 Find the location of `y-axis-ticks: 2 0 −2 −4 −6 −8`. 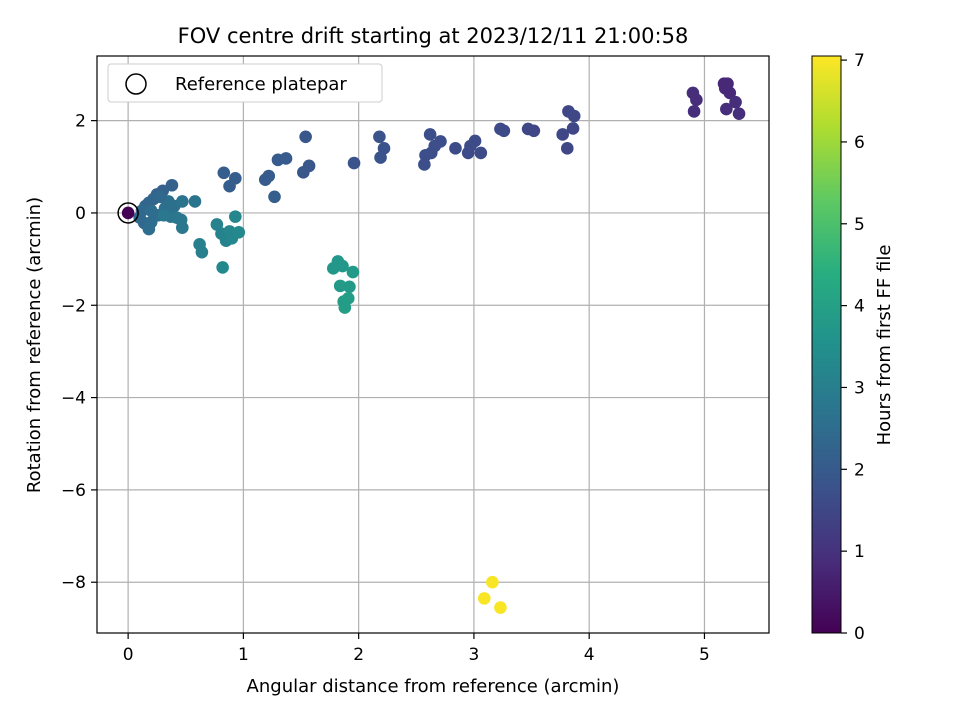

y-axis-ticks: 2 0 −2 −4 −6 −8 is located at coordinates (79, 352).